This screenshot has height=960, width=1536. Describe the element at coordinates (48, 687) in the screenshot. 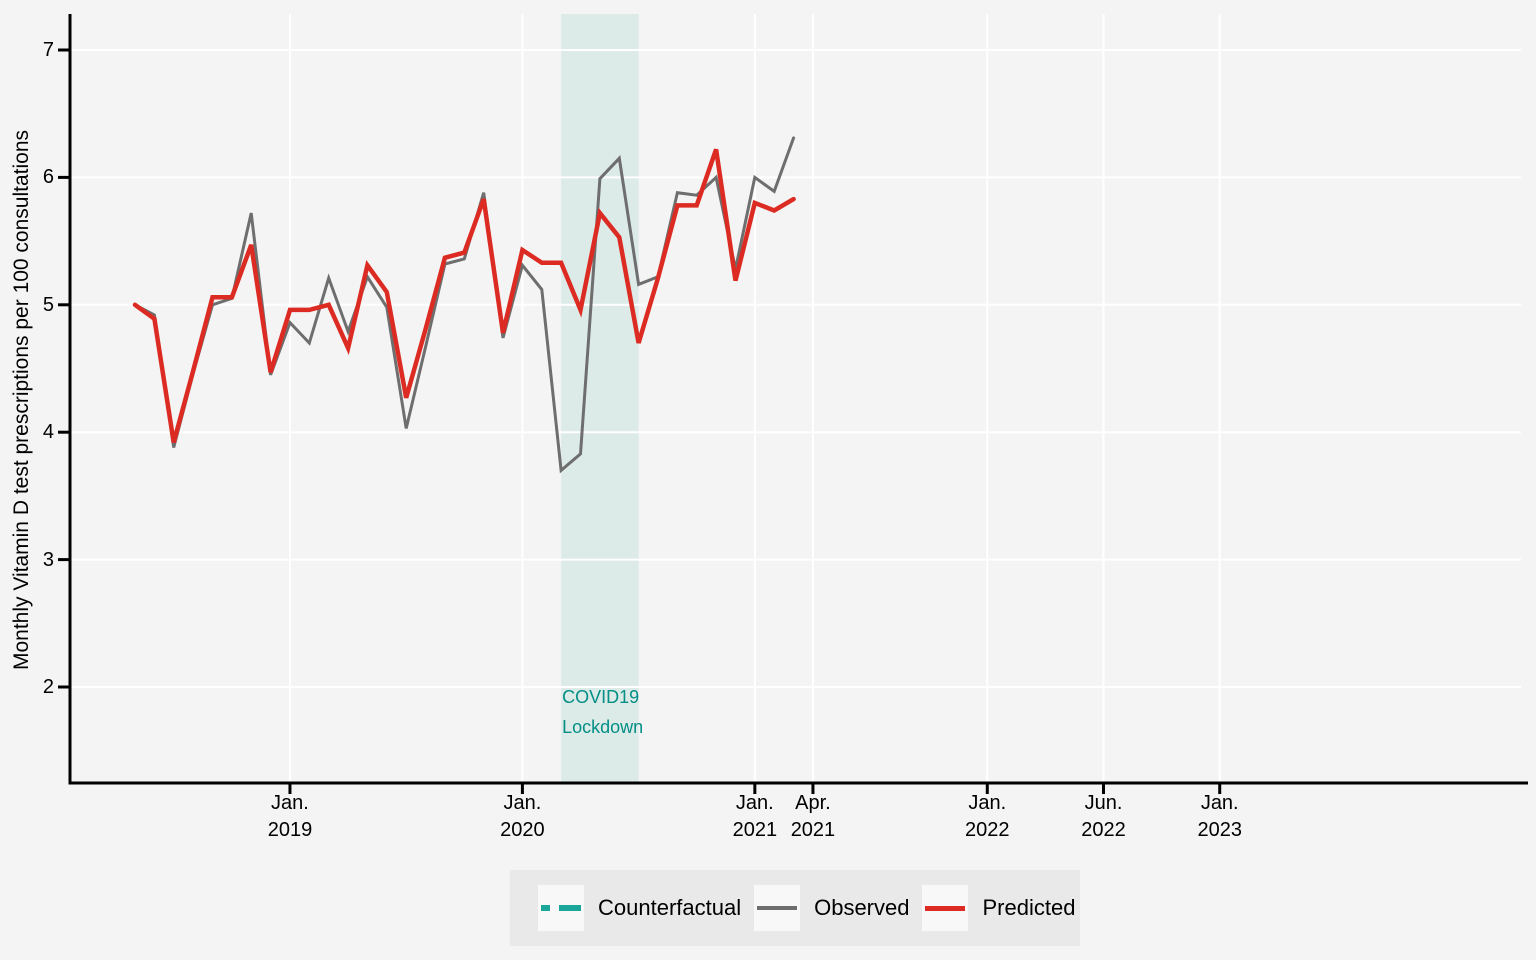

I see `y-tick-label-2: 2` at that location.